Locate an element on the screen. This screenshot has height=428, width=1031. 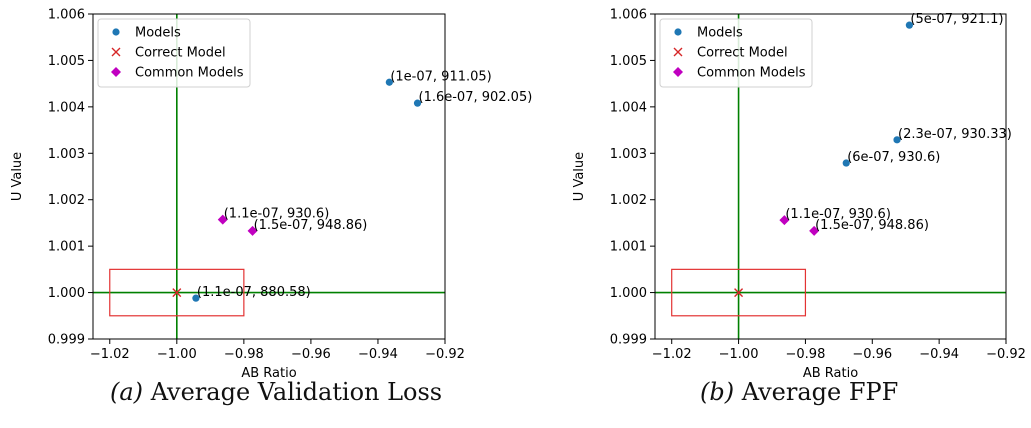
caption-a: (a) Average Validation Loss is located at coordinates (276, 392).